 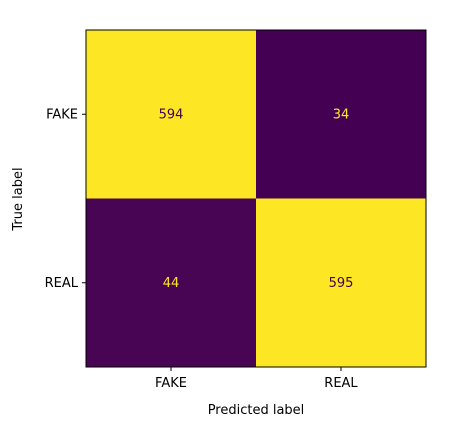 I want to click on y-axis-ticks: FAKE REAL, so click(x=65, y=199).